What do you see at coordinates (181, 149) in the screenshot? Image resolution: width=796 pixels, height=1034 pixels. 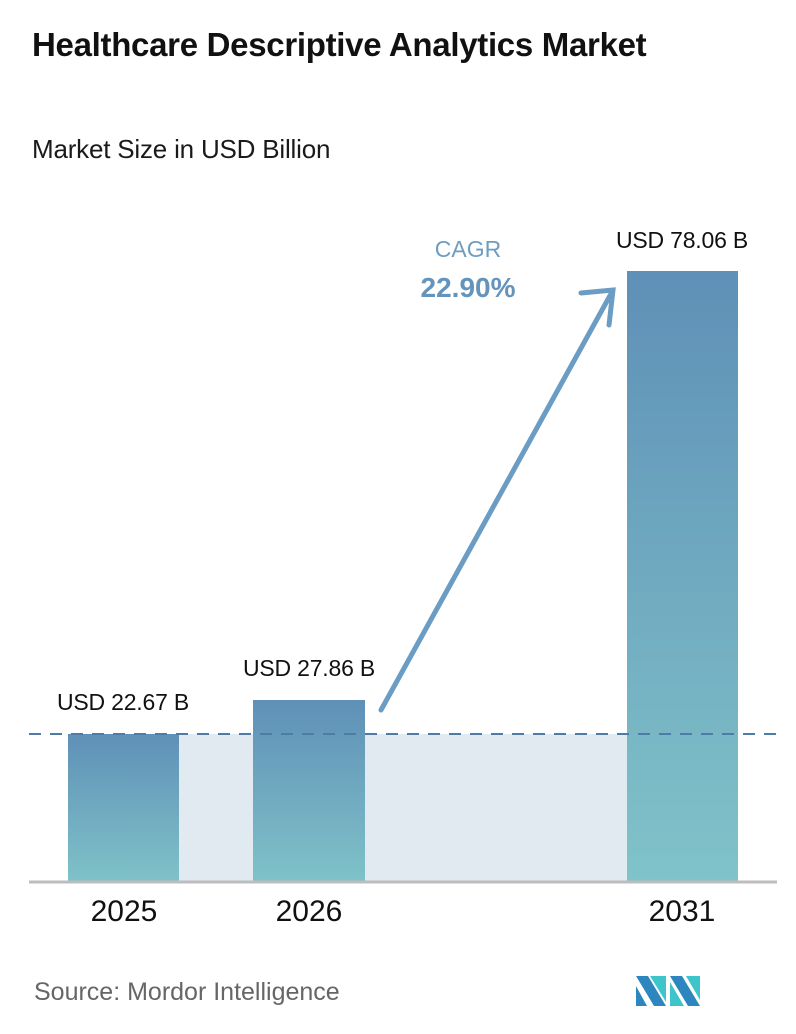 I see `chart-subtitle: Market Size in USD Billion` at bounding box center [181, 149].